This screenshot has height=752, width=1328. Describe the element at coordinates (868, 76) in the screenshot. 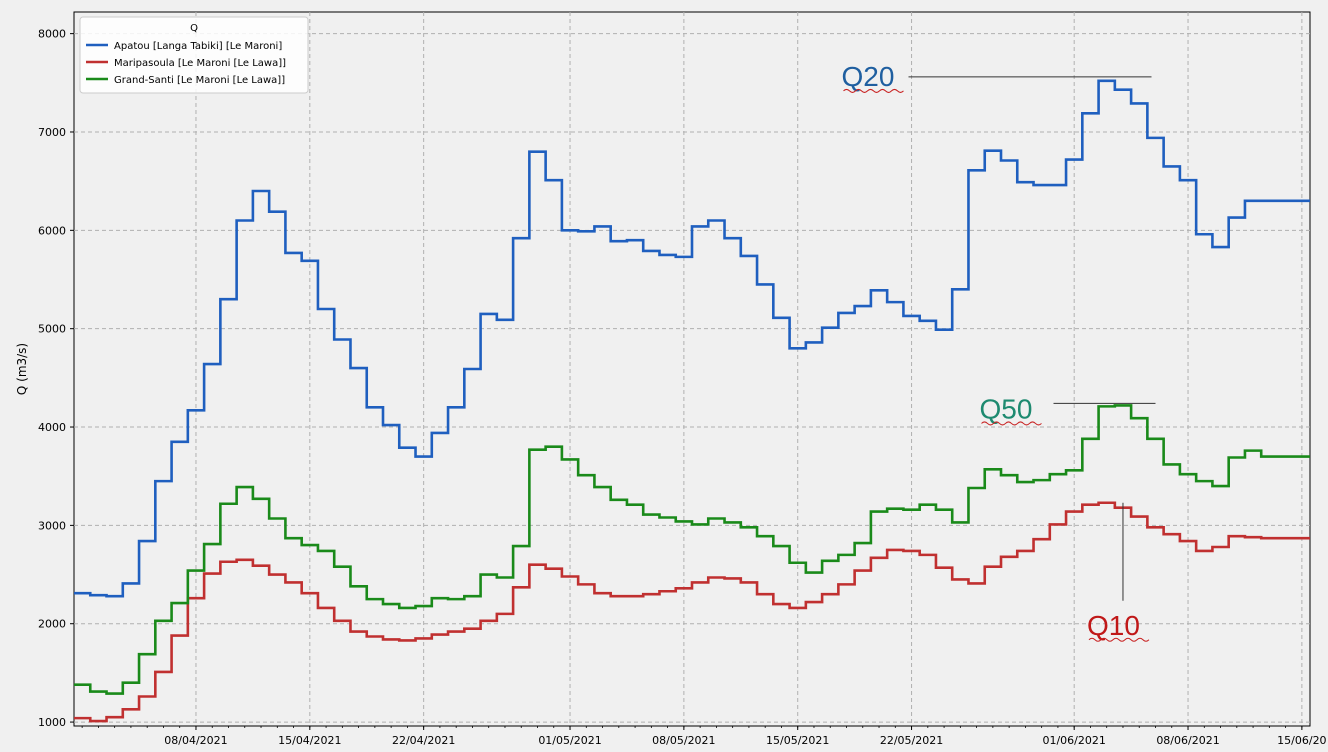

I see `q20-label: Q20` at that location.